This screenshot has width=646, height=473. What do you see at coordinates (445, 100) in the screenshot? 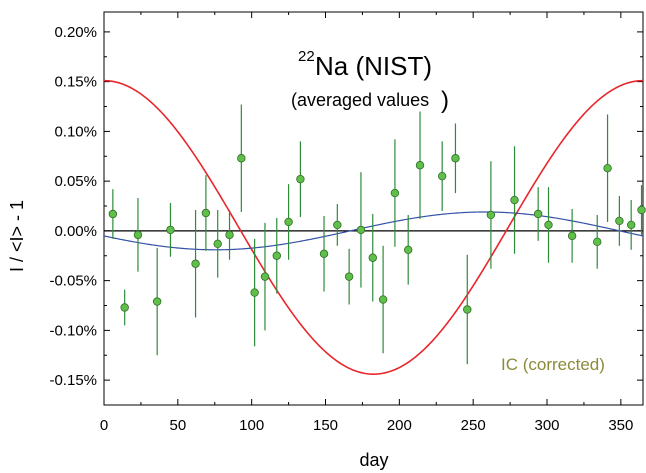
I see `chart-subtitle-paren: )` at bounding box center [445, 100].